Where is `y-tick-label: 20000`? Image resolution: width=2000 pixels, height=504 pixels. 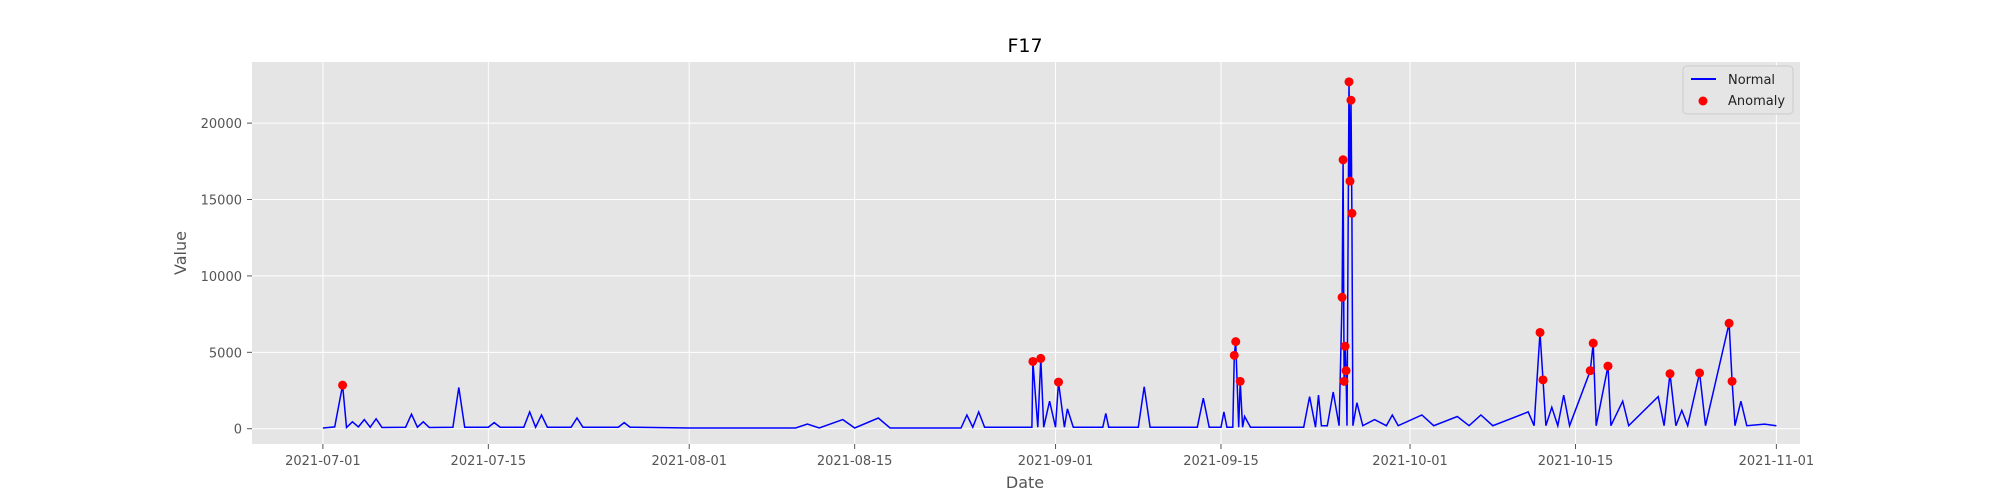
y-tick-label: 20000 is located at coordinates (221, 124).